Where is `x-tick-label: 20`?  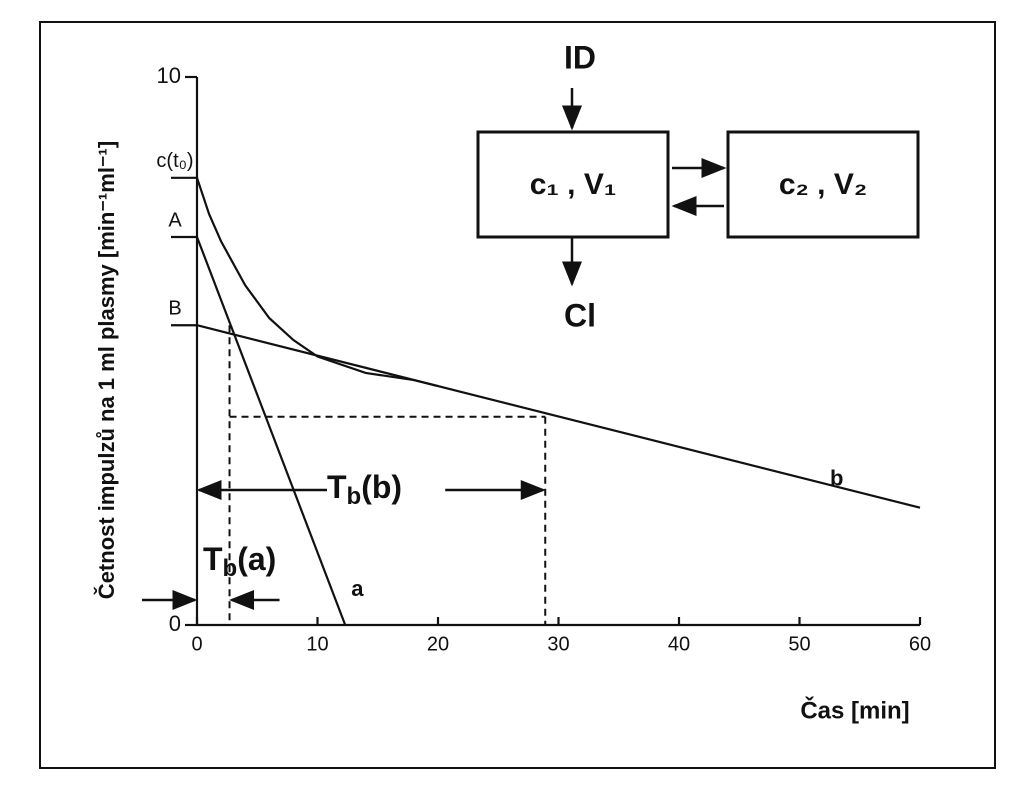
x-tick-label: 20 is located at coordinates (438, 644).